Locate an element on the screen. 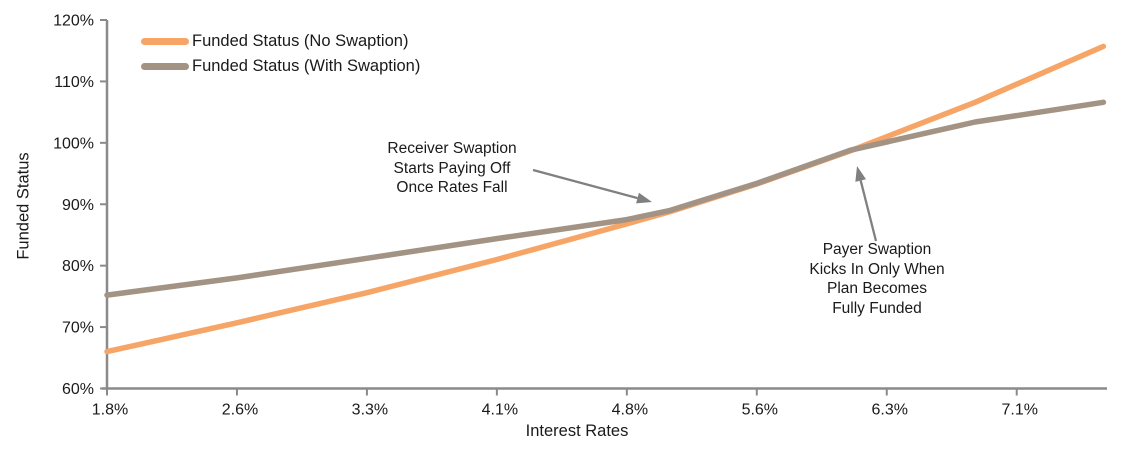 The image size is (1130, 449). x-tick-label: 1.8% is located at coordinates (110, 410).